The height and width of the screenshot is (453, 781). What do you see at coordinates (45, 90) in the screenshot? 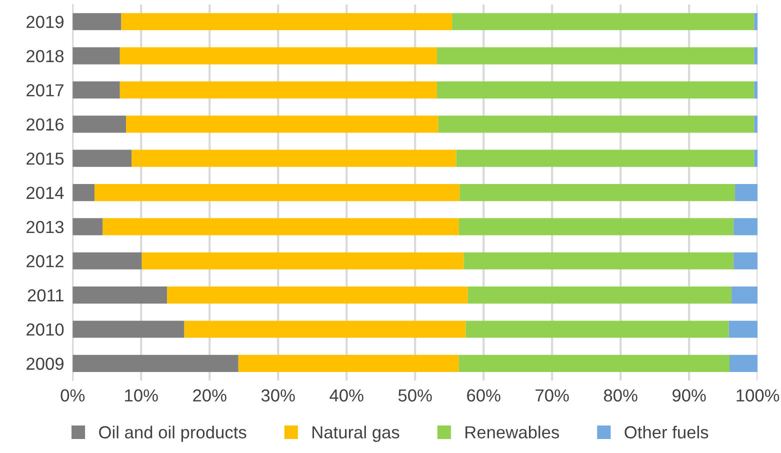
I see `y-tick-label: 2017` at bounding box center [45, 90].